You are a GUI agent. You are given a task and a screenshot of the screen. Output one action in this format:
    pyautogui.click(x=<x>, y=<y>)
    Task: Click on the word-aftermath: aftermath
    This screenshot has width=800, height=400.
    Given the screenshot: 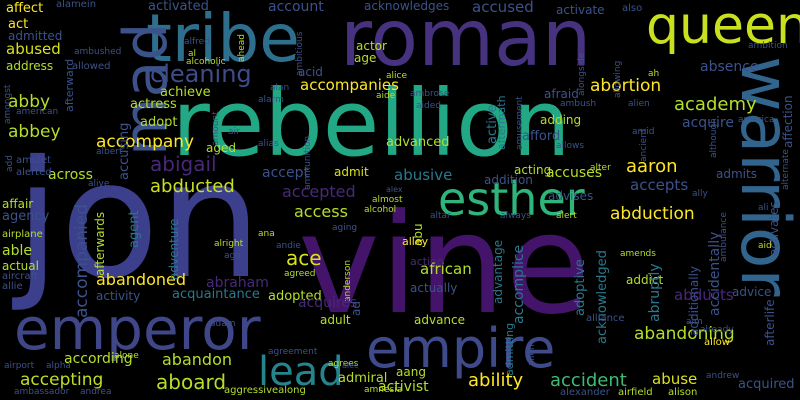 What is the action you would take?
    pyautogui.click(x=501, y=122)
    